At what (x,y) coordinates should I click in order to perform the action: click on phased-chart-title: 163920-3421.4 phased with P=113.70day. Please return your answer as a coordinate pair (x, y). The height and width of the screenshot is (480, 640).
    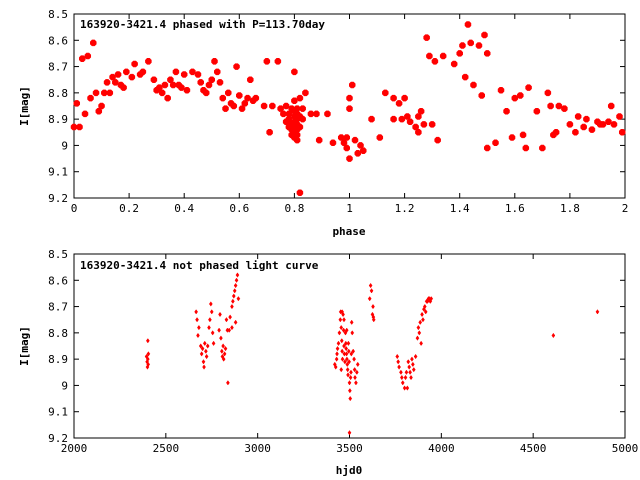
    Looking at the image, I should click on (202, 24).